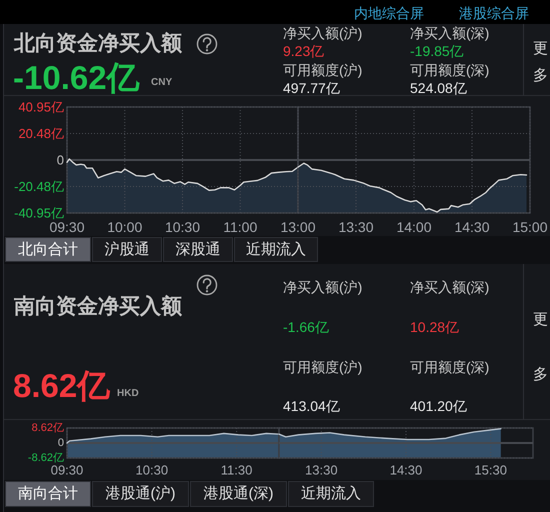 The width and height of the screenshot is (550, 512). What do you see at coordinates (140, 494) in the screenshot?
I see `tab: 港股通(沪)` at bounding box center [140, 494].